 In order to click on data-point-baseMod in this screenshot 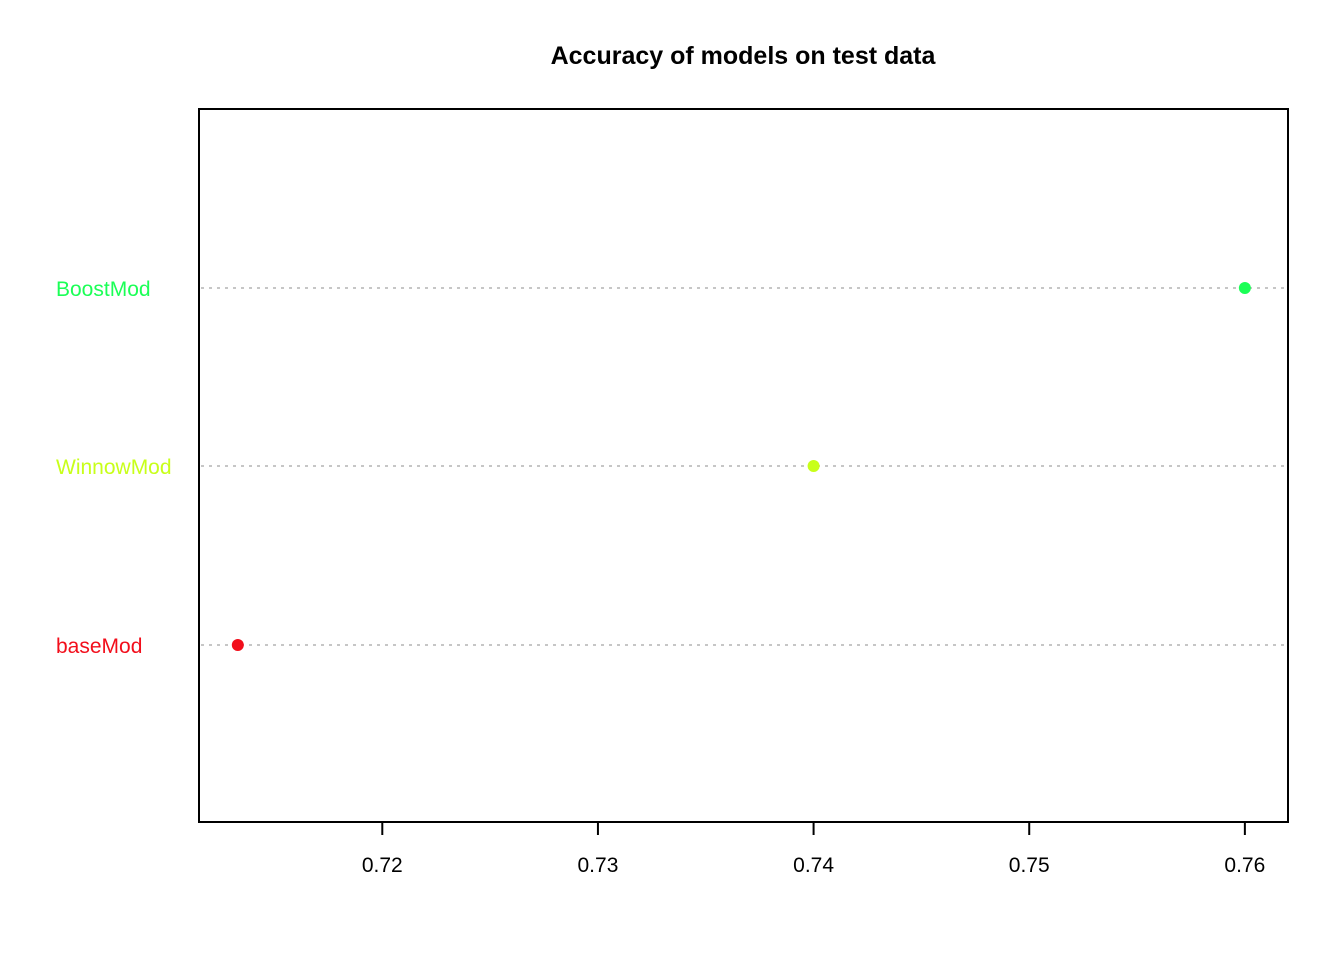, I will do `click(237, 645)`.